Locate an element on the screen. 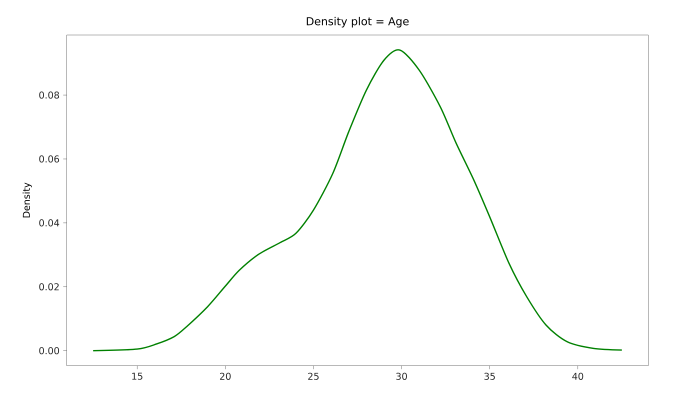 The image size is (700, 406). y-tick-label: 0.02 is located at coordinates (49, 286).